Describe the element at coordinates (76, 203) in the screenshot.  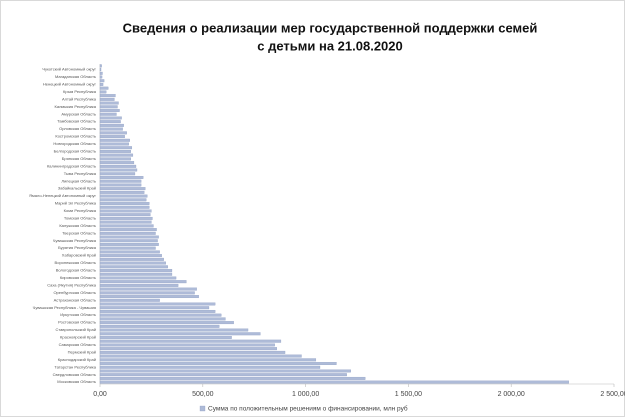
I see `y-tick-label: Марий Эл Республика` at that location.